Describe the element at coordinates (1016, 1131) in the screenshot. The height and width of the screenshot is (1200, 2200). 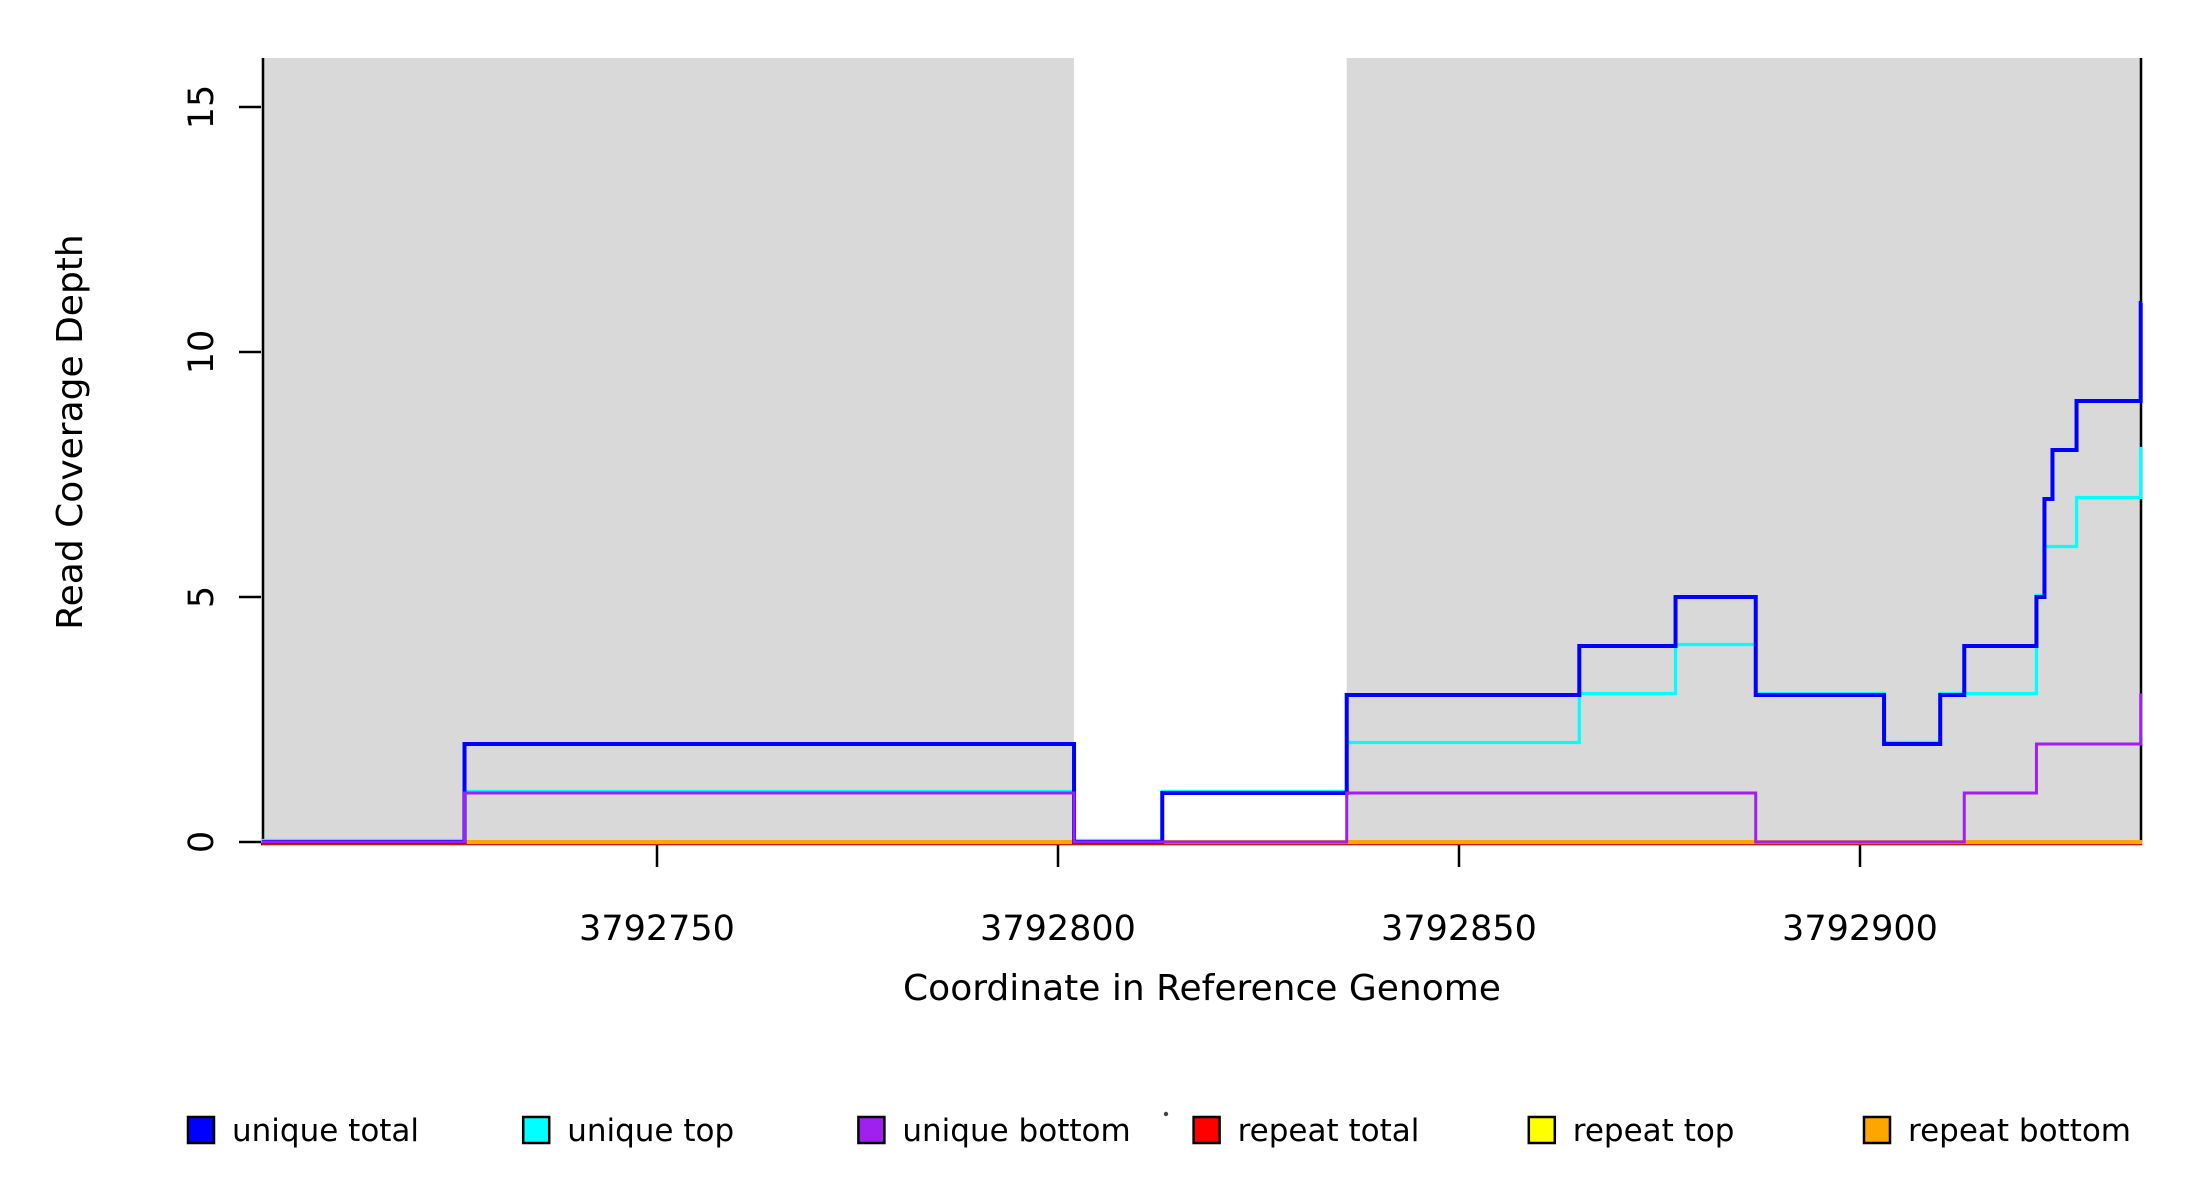
I see `legend-label: unique bottom` at that location.